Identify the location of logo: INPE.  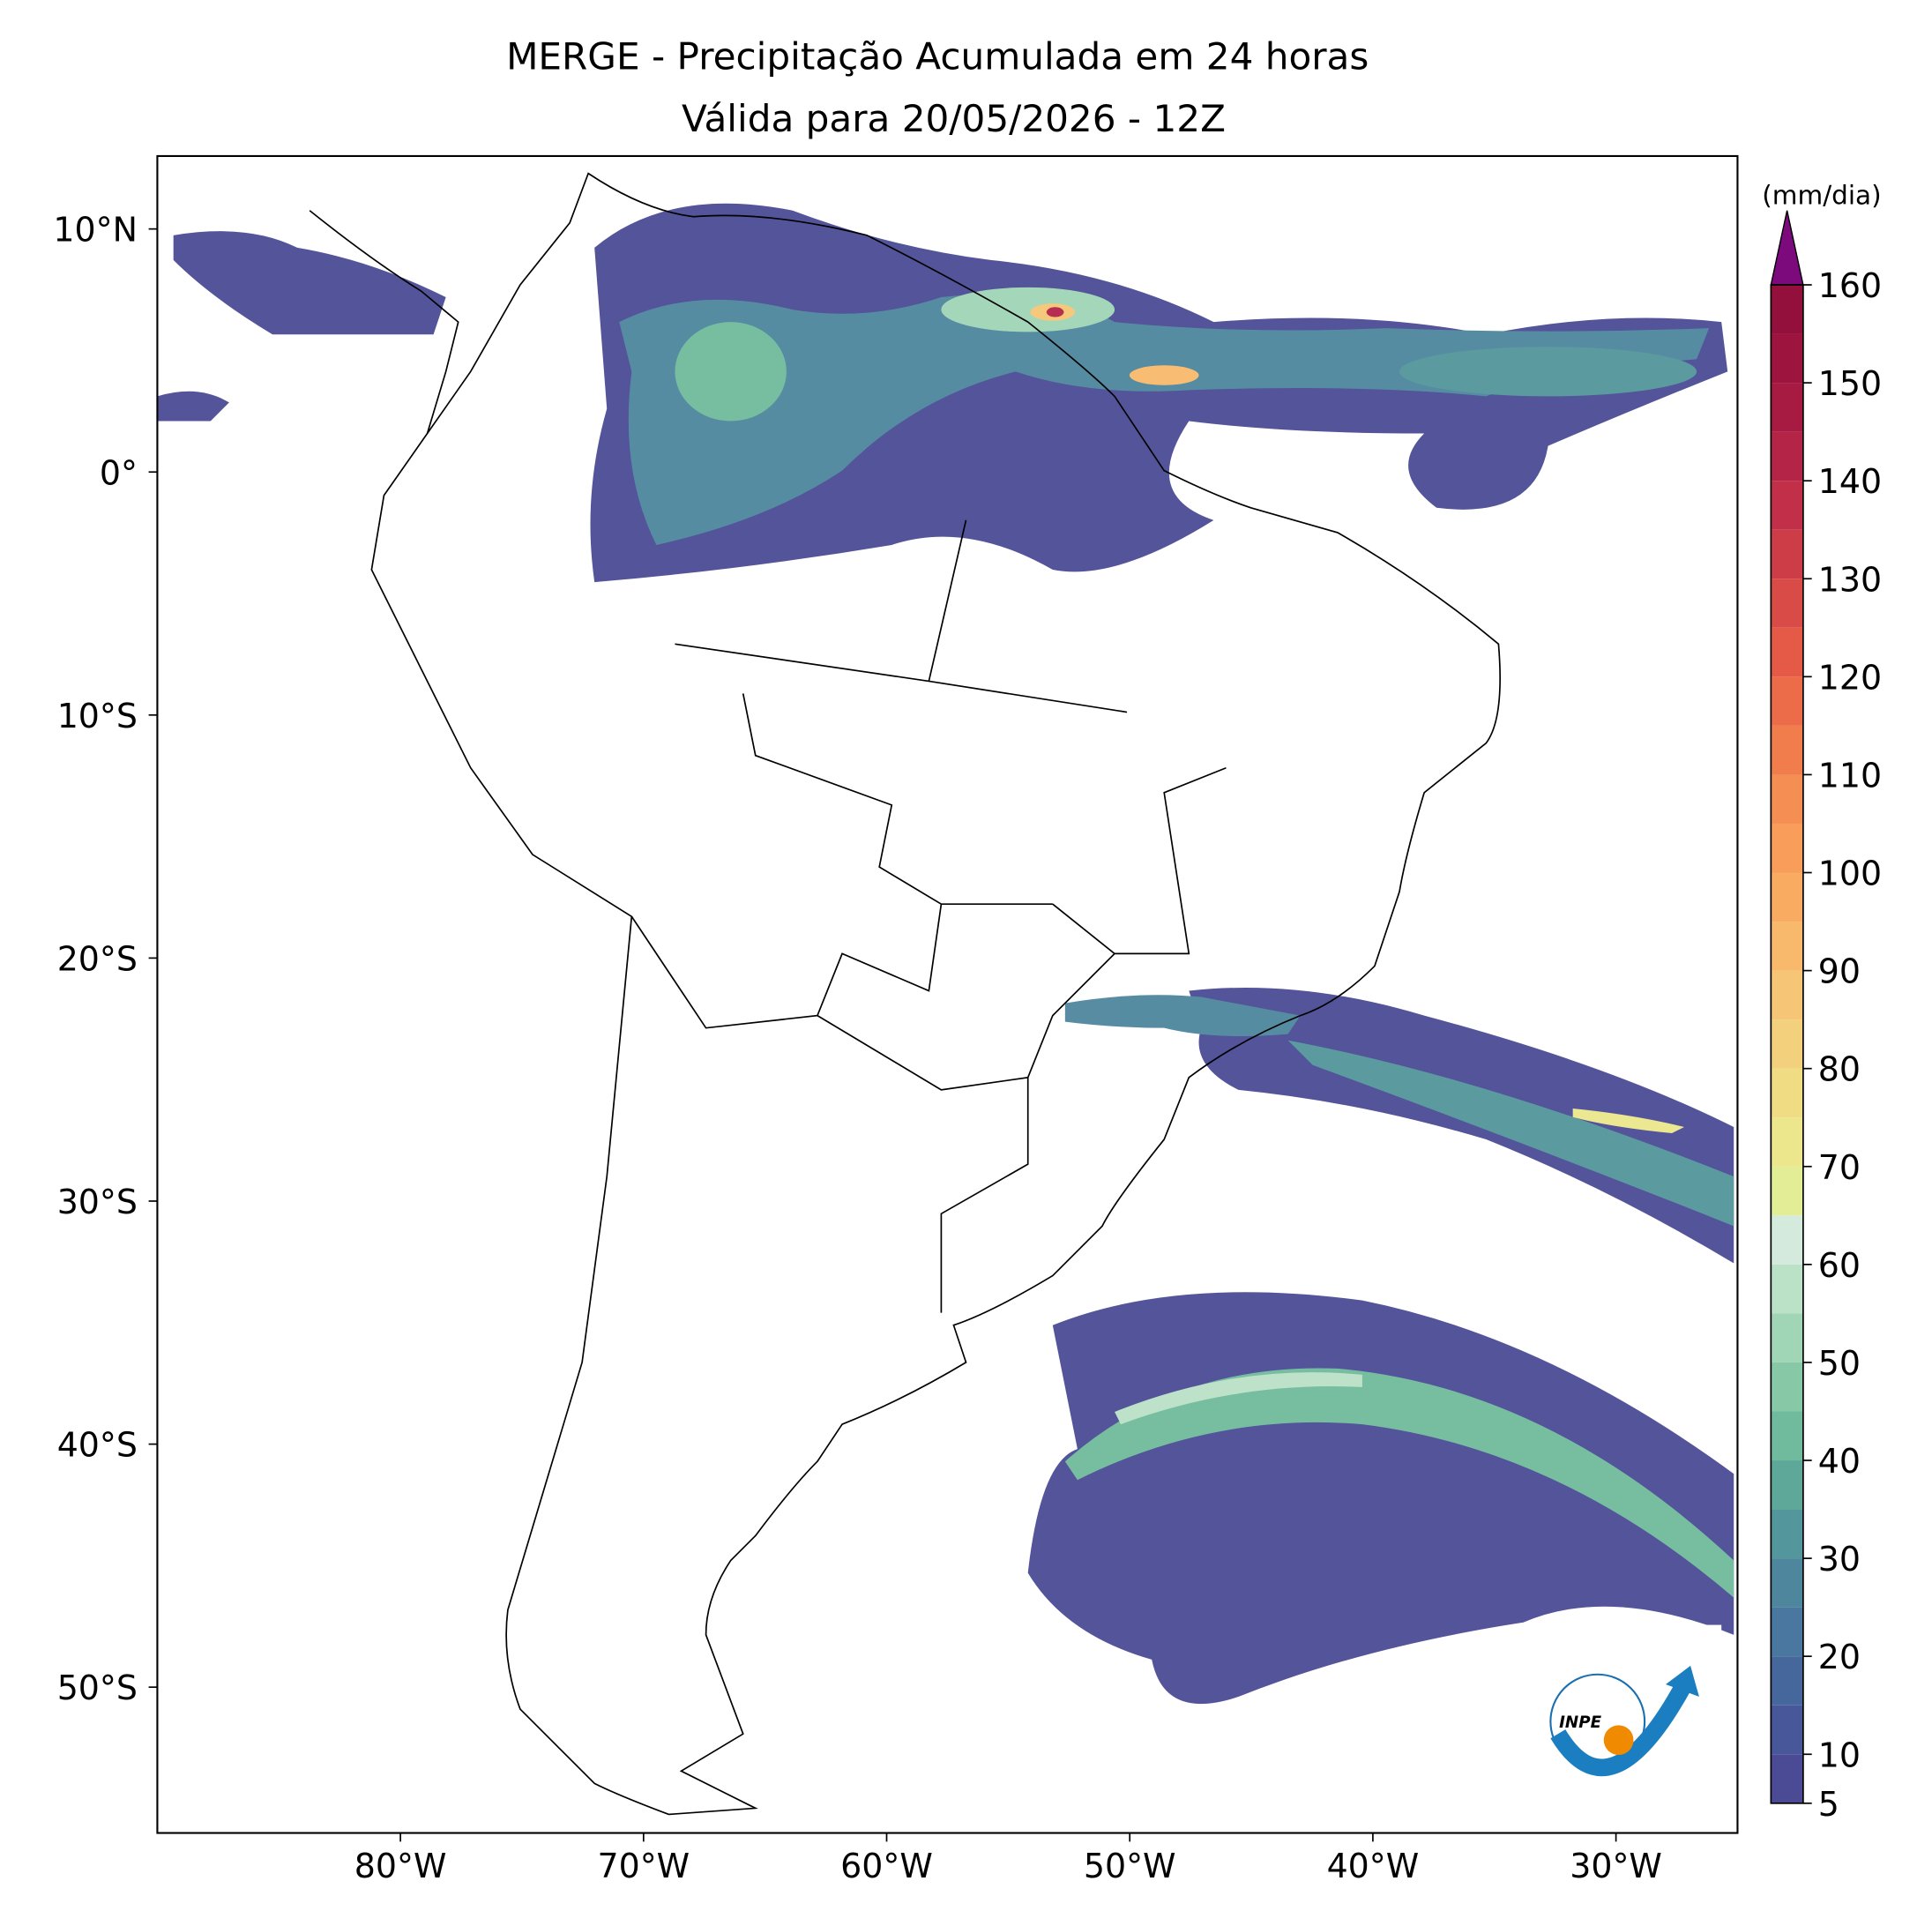
(1625, 1716).